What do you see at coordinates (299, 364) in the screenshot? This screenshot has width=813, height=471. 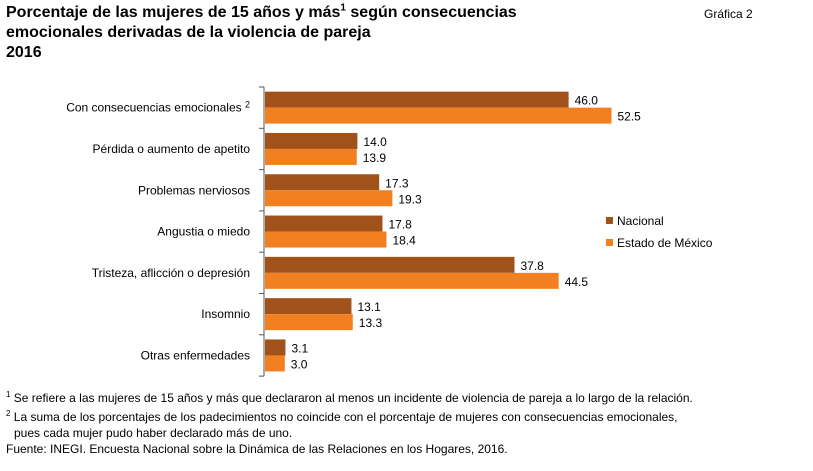 I see `data-label: 3.0` at bounding box center [299, 364].